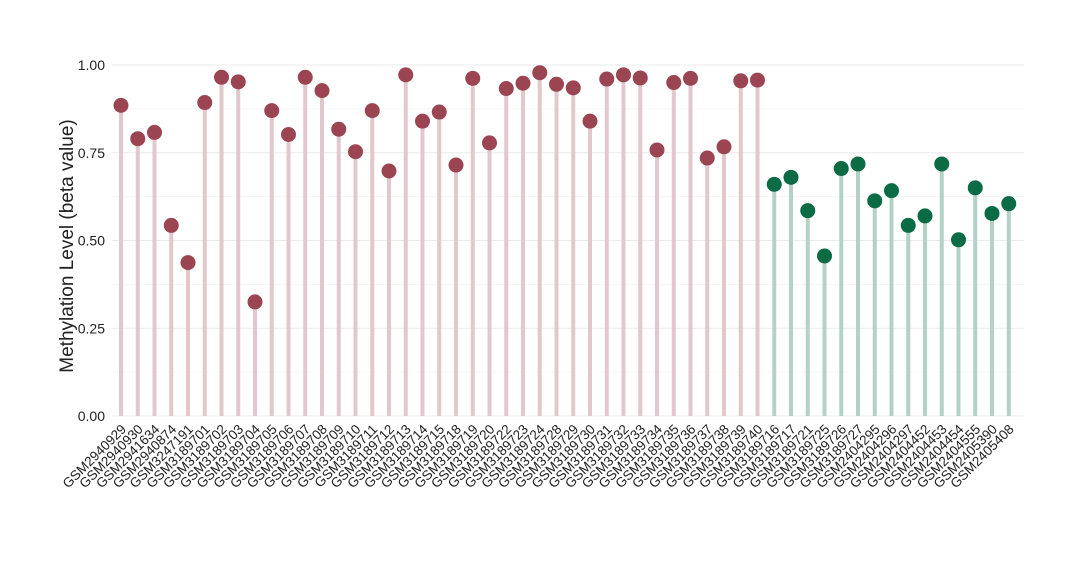 The width and height of the screenshot is (1080, 585). What do you see at coordinates (91, 65) in the screenshot?
I see `y-tick-label: 1.00` at bounding box center [91, 65].